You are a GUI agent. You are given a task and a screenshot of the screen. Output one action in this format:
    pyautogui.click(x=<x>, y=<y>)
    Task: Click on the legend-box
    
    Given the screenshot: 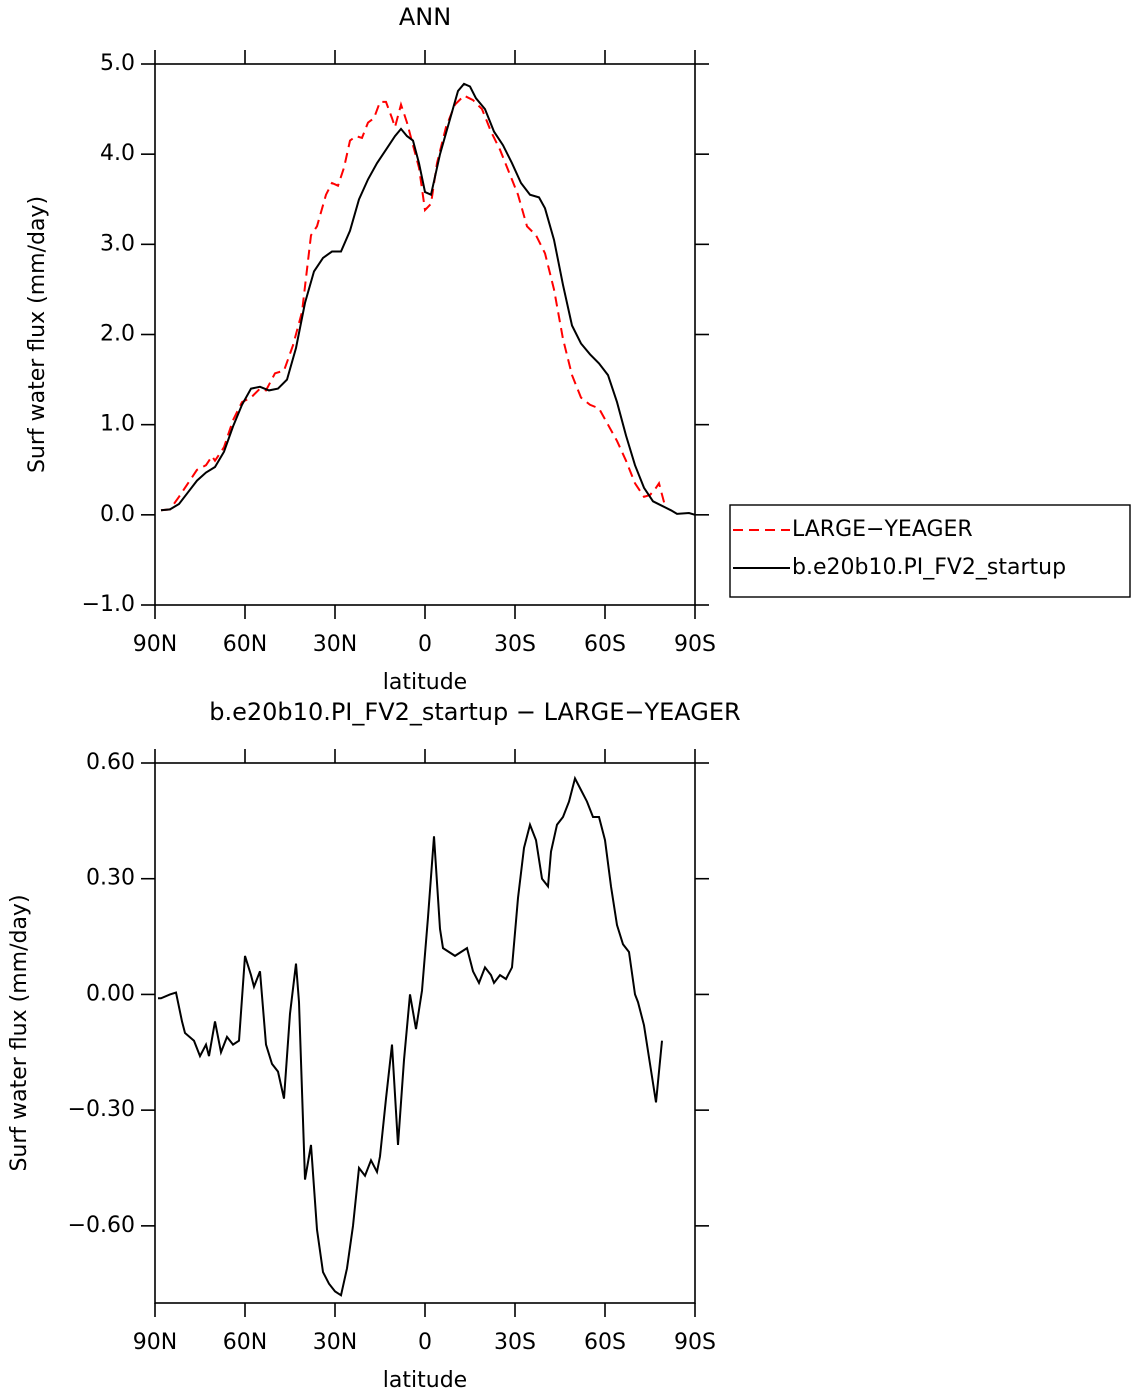 What is the action you would take?
    pyautogui.click(x=930, y=551)
    